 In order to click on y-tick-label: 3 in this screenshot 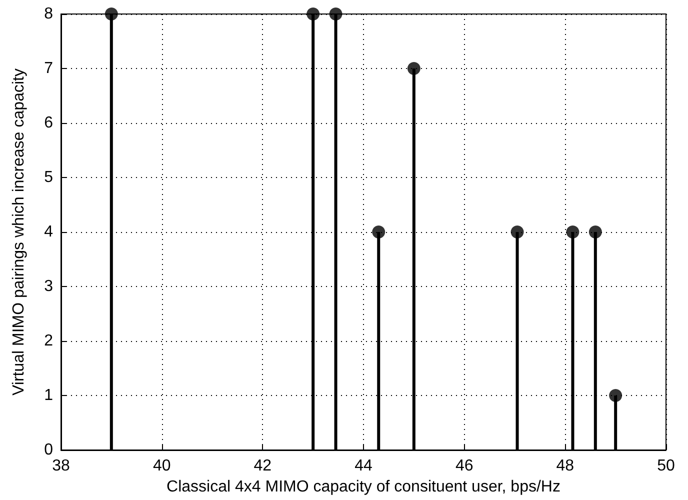, I will do `click(49, 286)`.